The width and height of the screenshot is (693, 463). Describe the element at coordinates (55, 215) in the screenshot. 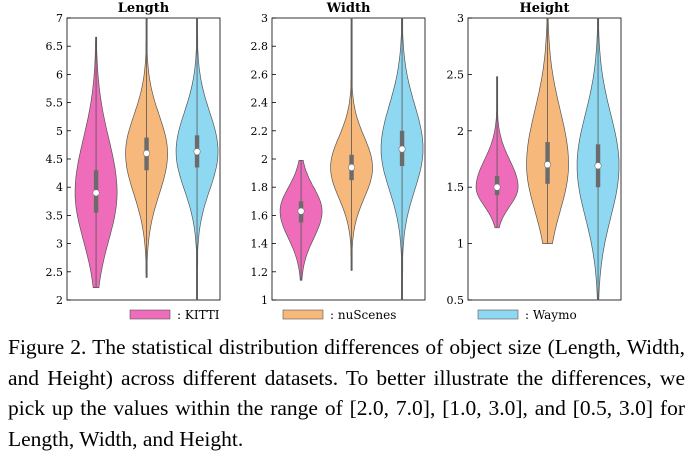

I see `y-tick-label: 3.5` at that location.